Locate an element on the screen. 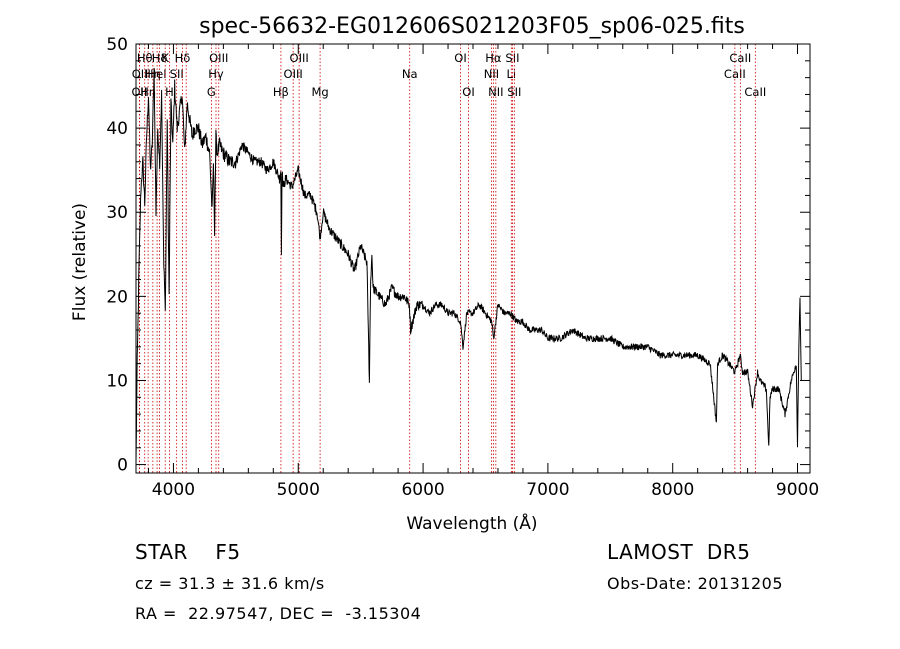 The height and width of the screenshot is (649, 900). y-tick-label: 40 is located at coordinates (117, 129).